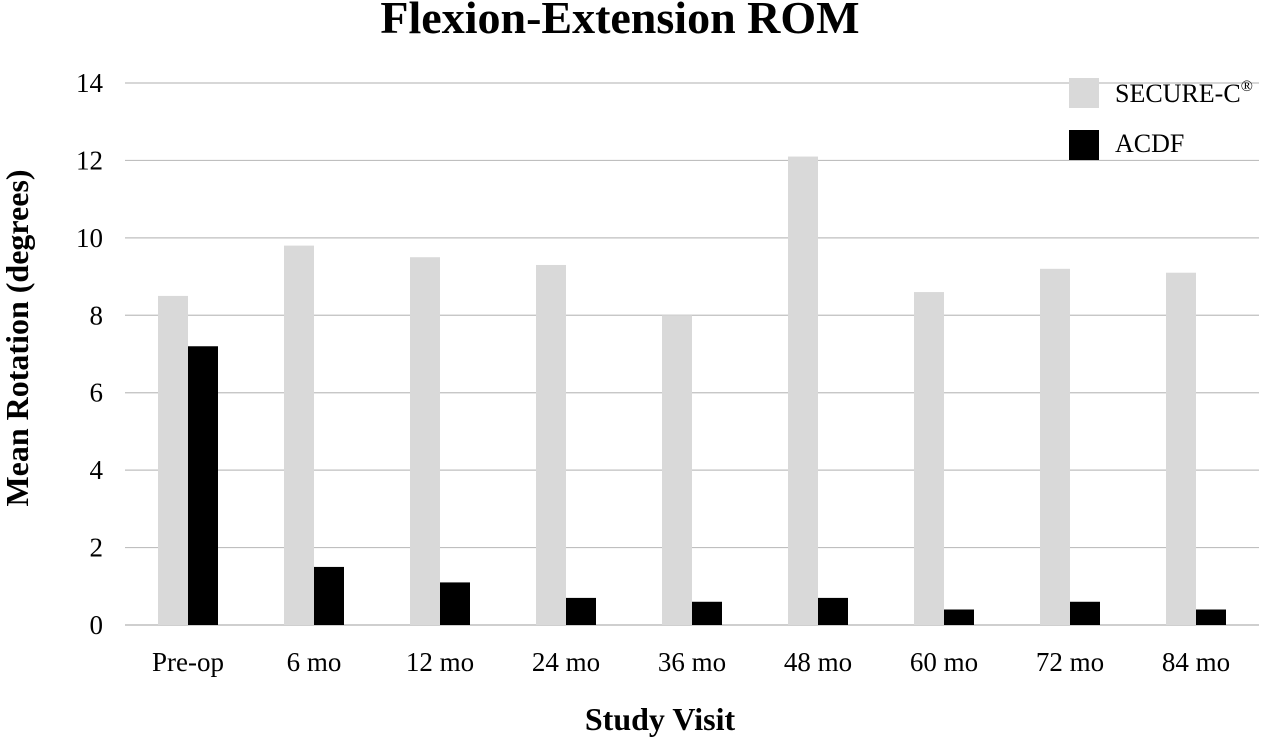 The height and width of the screenshot is (737, 1280). I want to click on y-tick-label: 12, so click(89, 160).